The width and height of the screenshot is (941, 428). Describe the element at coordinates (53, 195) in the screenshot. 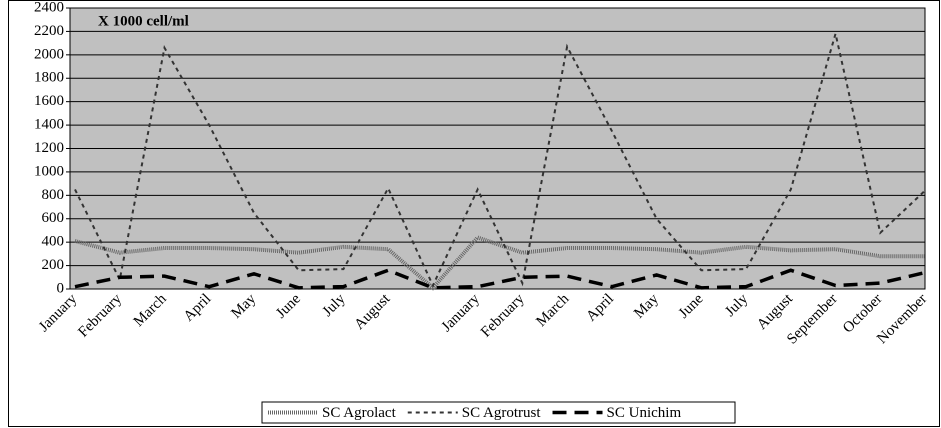

I see `y-tick-label: 800` at that location.